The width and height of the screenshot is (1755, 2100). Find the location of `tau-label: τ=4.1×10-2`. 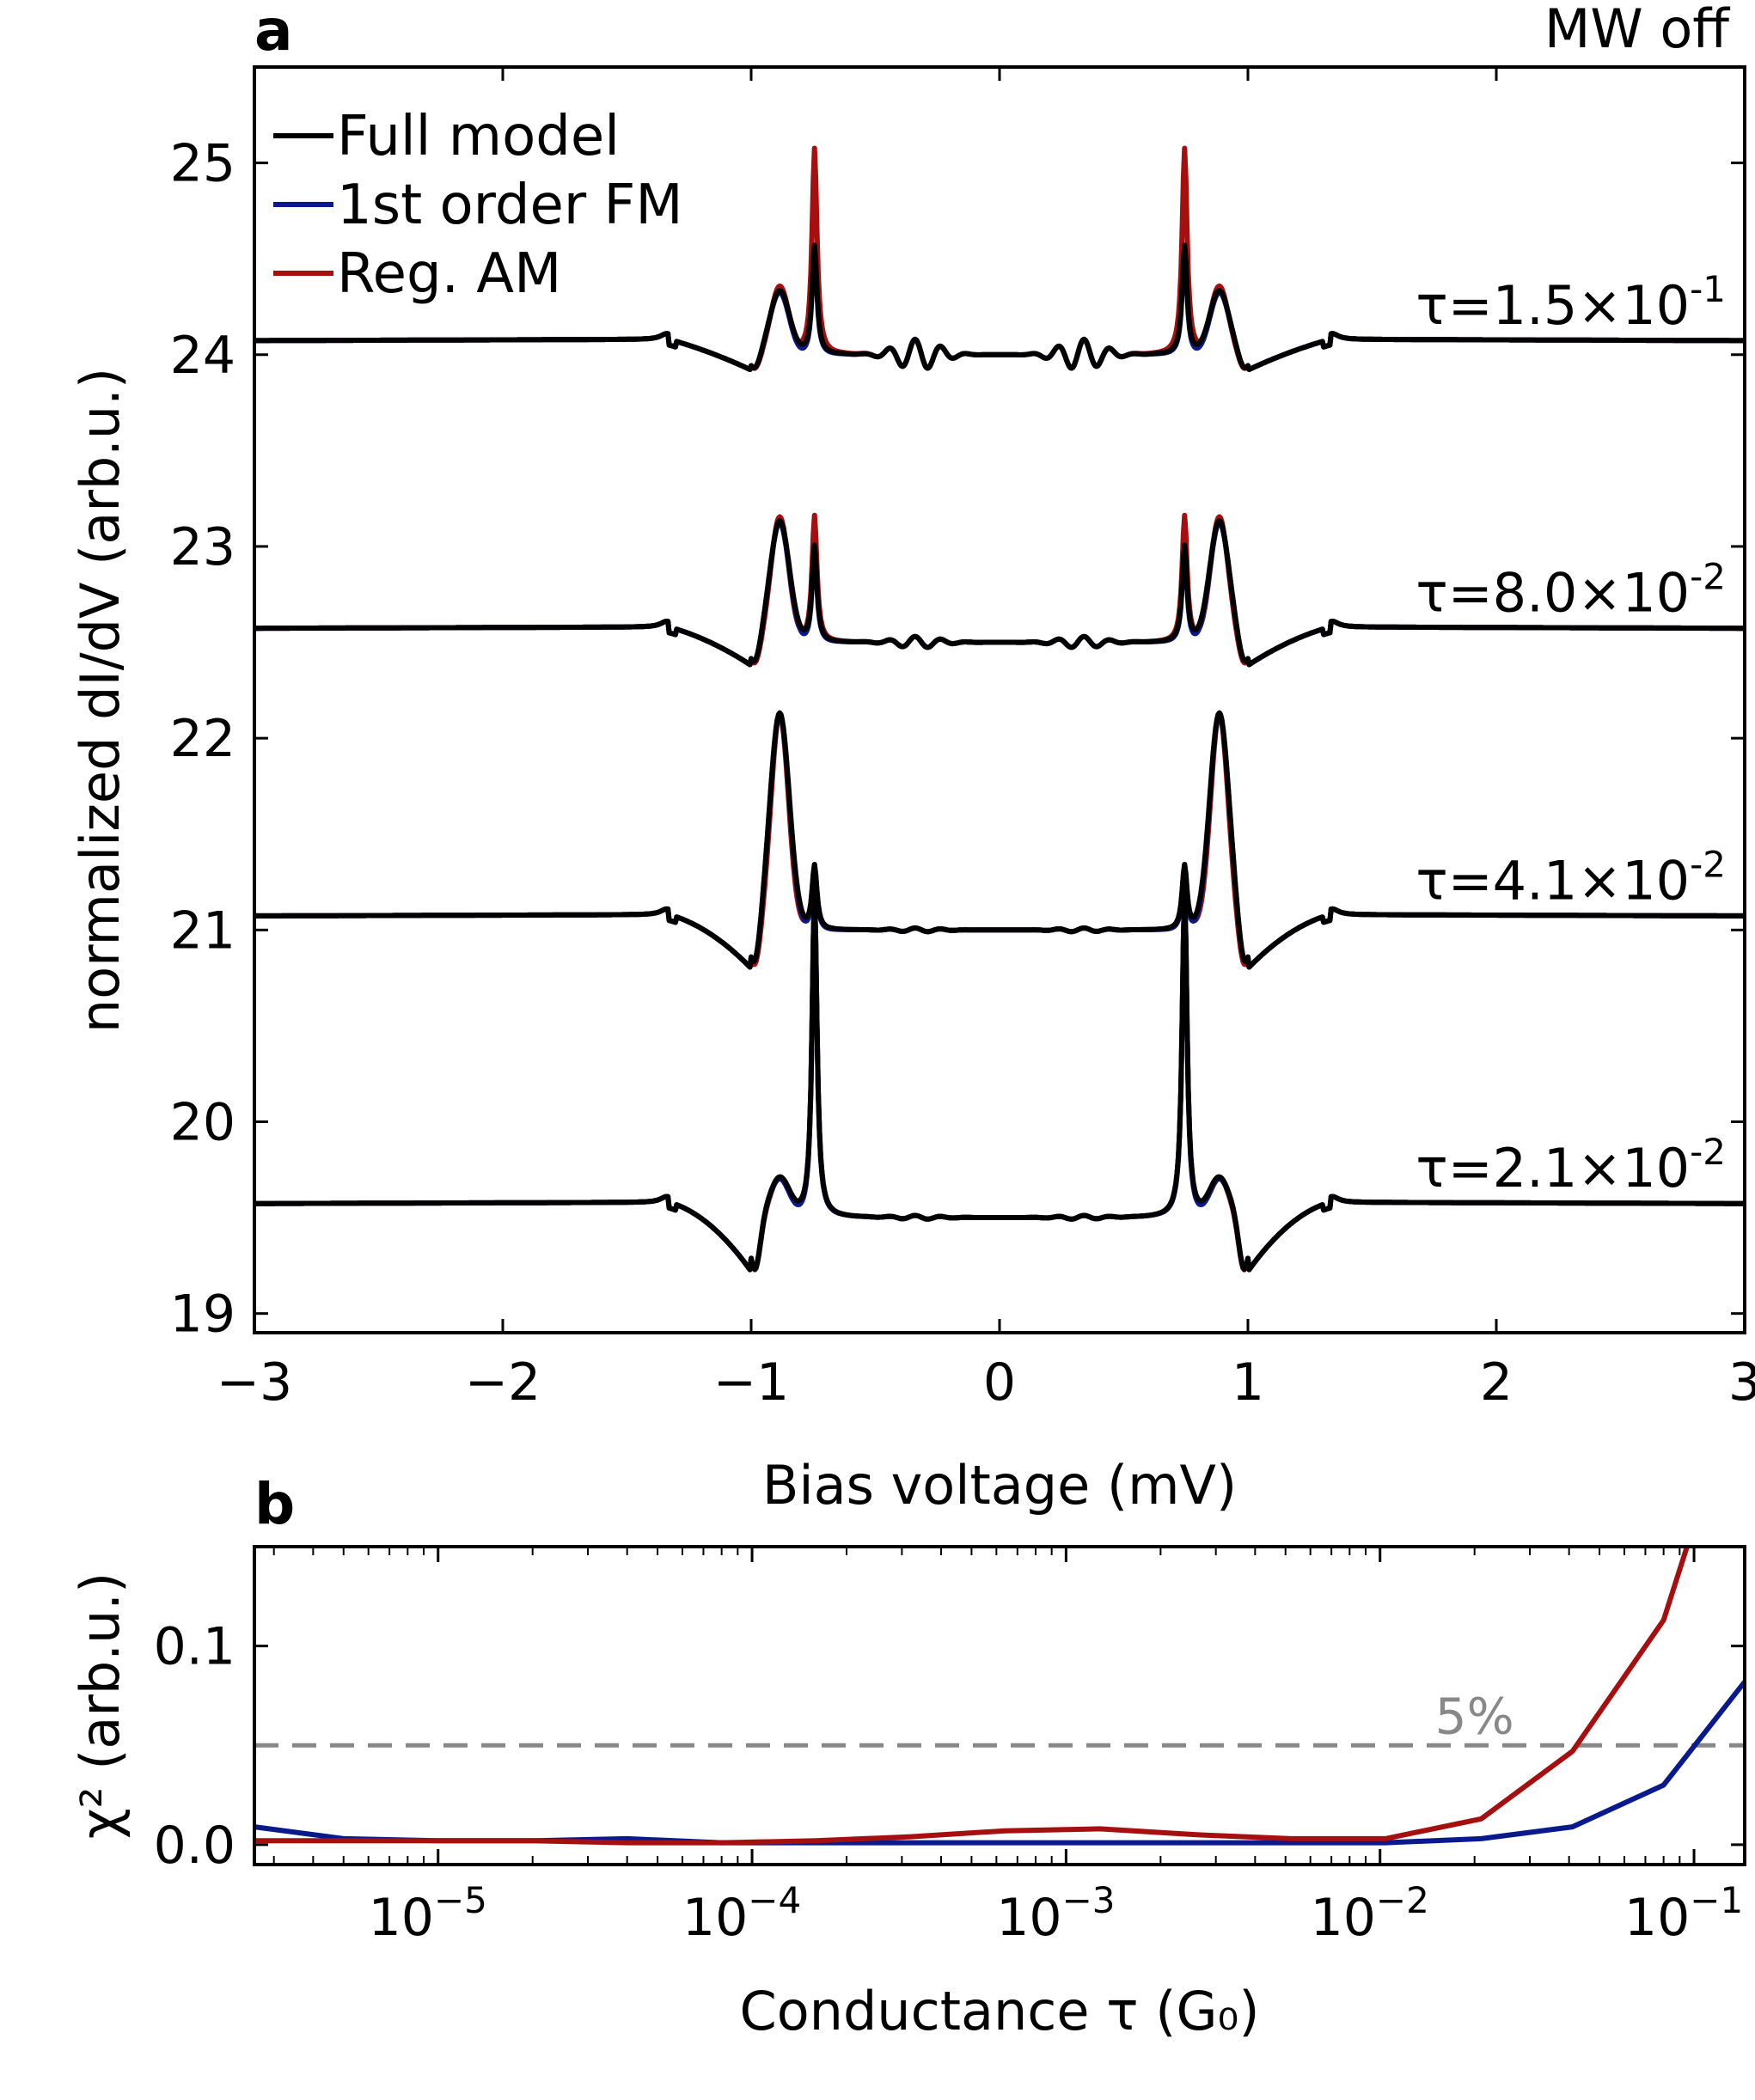

tau-label: τ=4.1×10-2 is located at coordinates (1571, 877).